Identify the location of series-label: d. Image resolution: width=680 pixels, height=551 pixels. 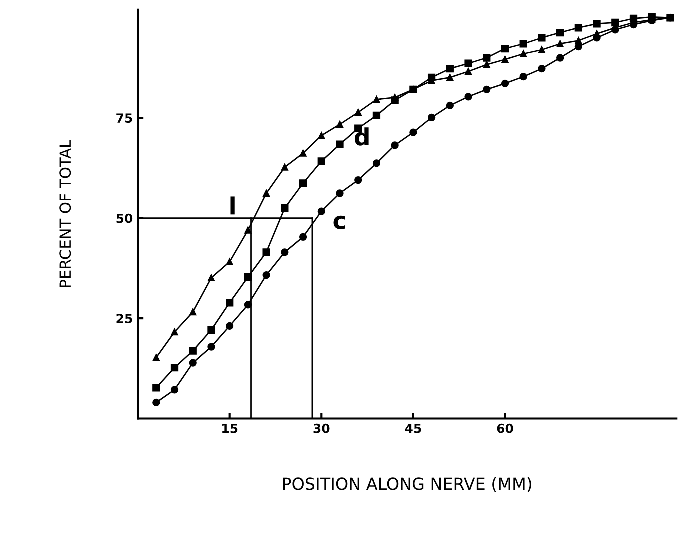
(361, 137).